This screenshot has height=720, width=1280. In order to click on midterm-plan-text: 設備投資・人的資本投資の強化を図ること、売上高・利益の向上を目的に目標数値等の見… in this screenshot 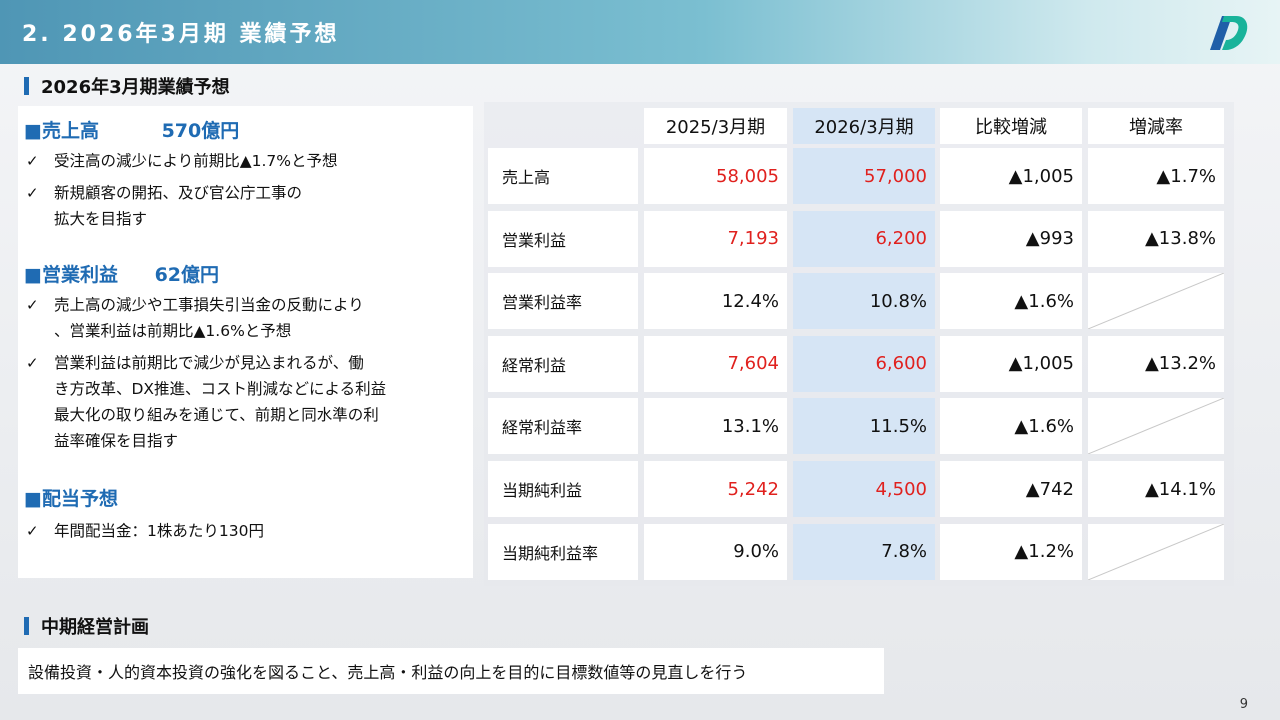, I will do `click(388, 672)`.